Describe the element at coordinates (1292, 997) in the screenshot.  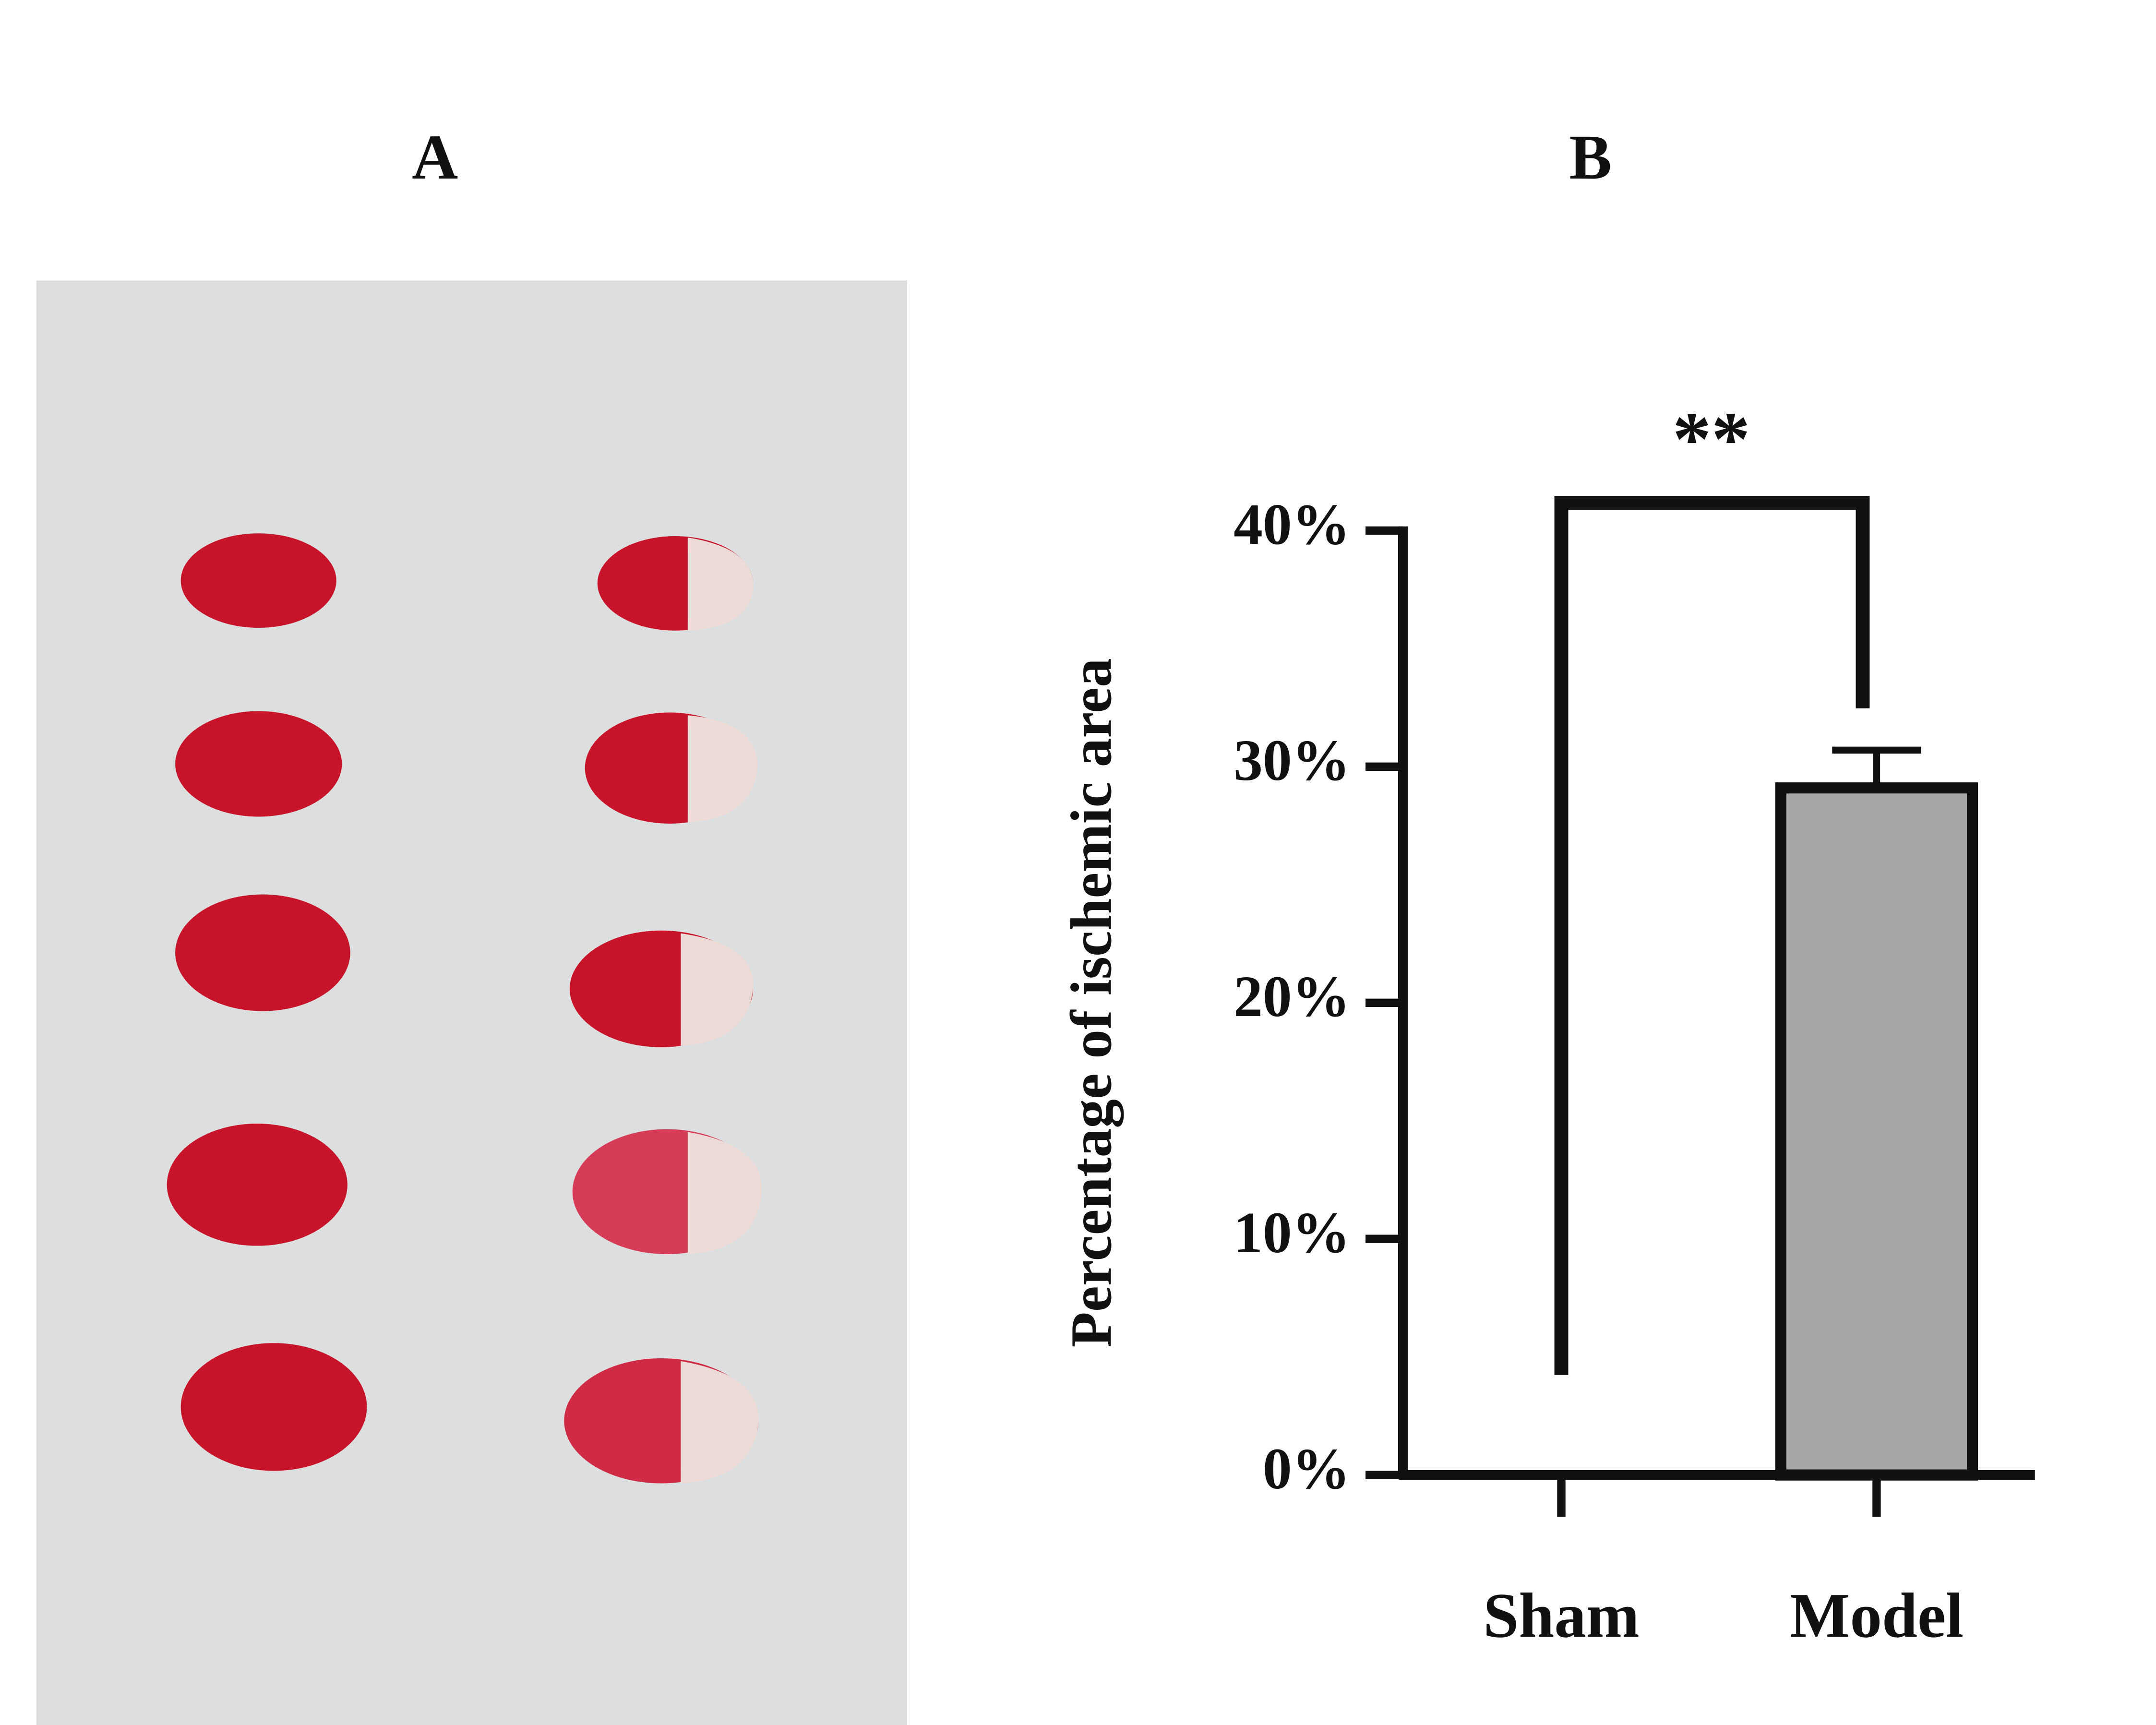
I see `y-tick-label: 20%` at that location.